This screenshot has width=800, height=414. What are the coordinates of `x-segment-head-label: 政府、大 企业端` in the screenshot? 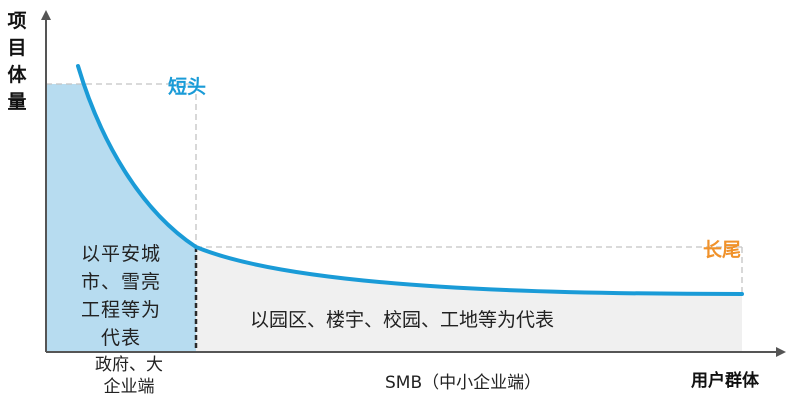 It's located at (129, 376).